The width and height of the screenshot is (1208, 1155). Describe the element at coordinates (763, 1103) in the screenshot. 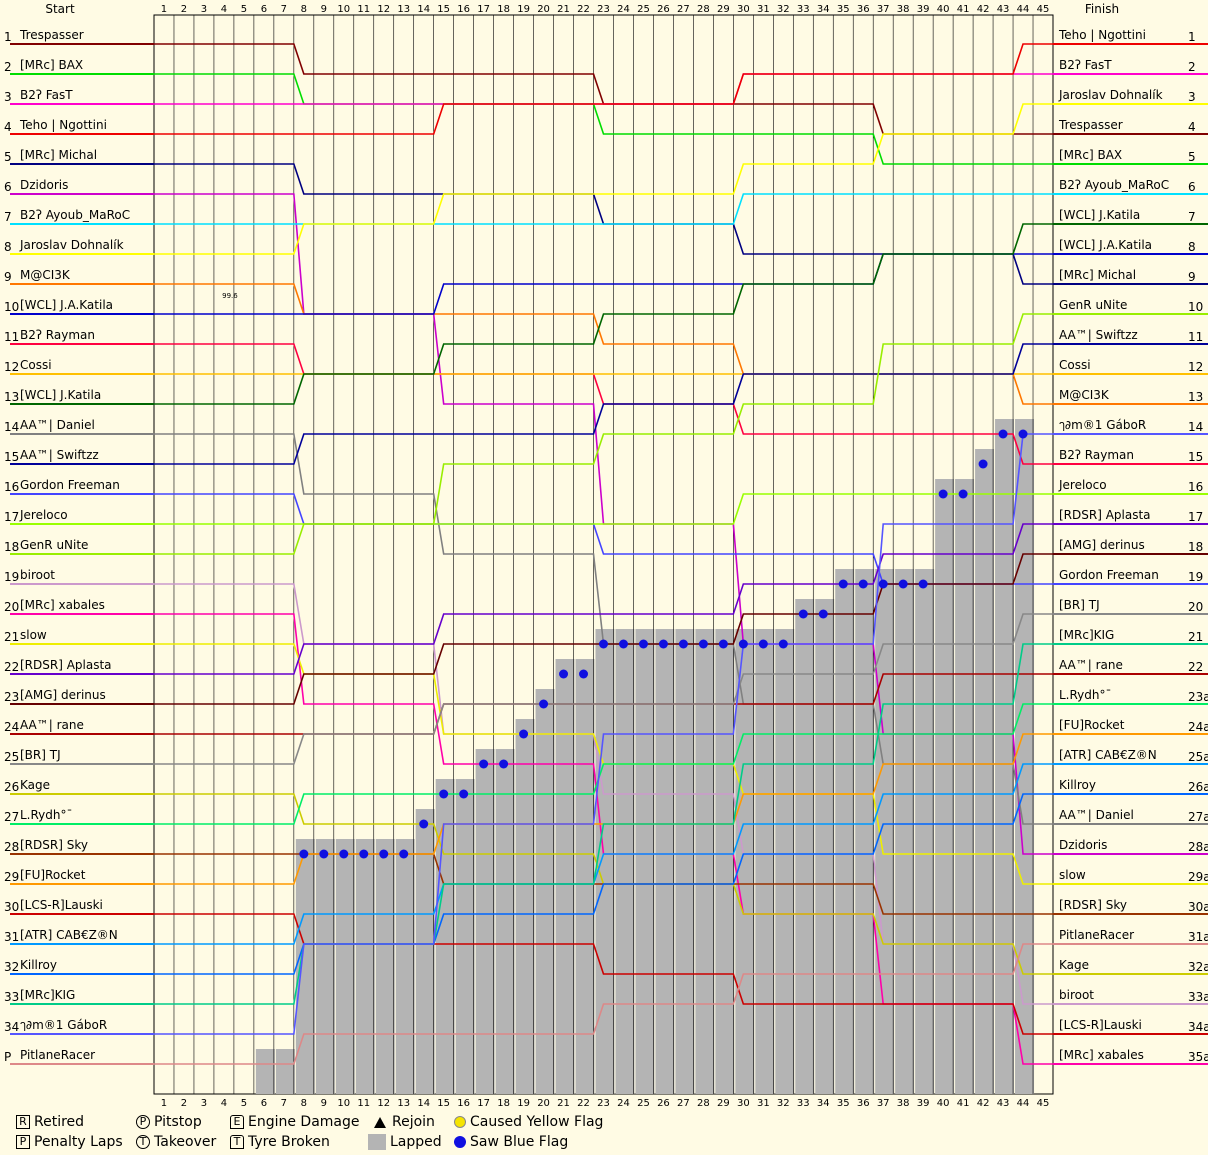

I see `lap-tick-label-bottom: 31` at that location.